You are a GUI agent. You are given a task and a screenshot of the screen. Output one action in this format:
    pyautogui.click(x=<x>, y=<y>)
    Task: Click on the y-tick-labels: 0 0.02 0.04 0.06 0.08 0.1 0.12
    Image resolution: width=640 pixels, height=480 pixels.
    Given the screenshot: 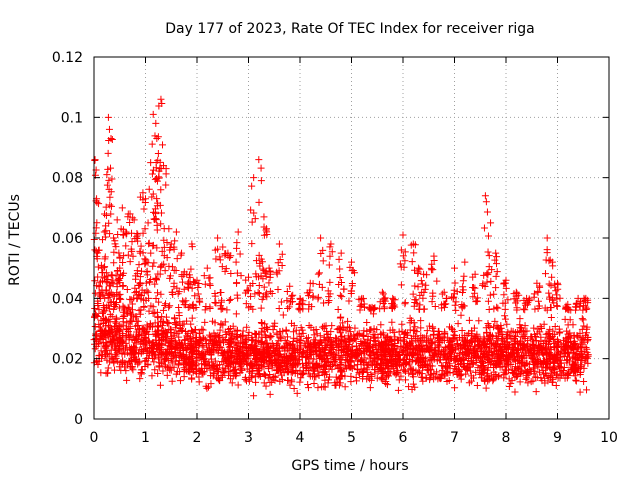 What is the action you would take?
    pyautogui.click(x=67, y=239)
    